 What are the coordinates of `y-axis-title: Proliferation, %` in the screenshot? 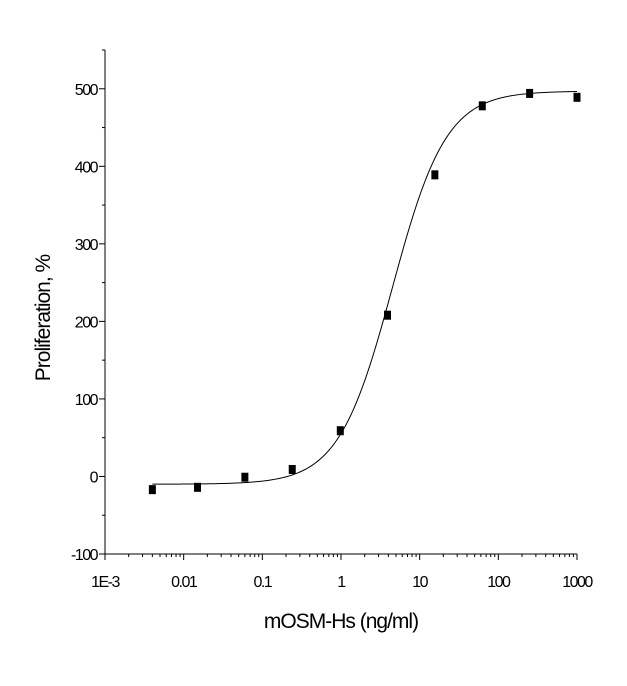 It's located at (43, 317).